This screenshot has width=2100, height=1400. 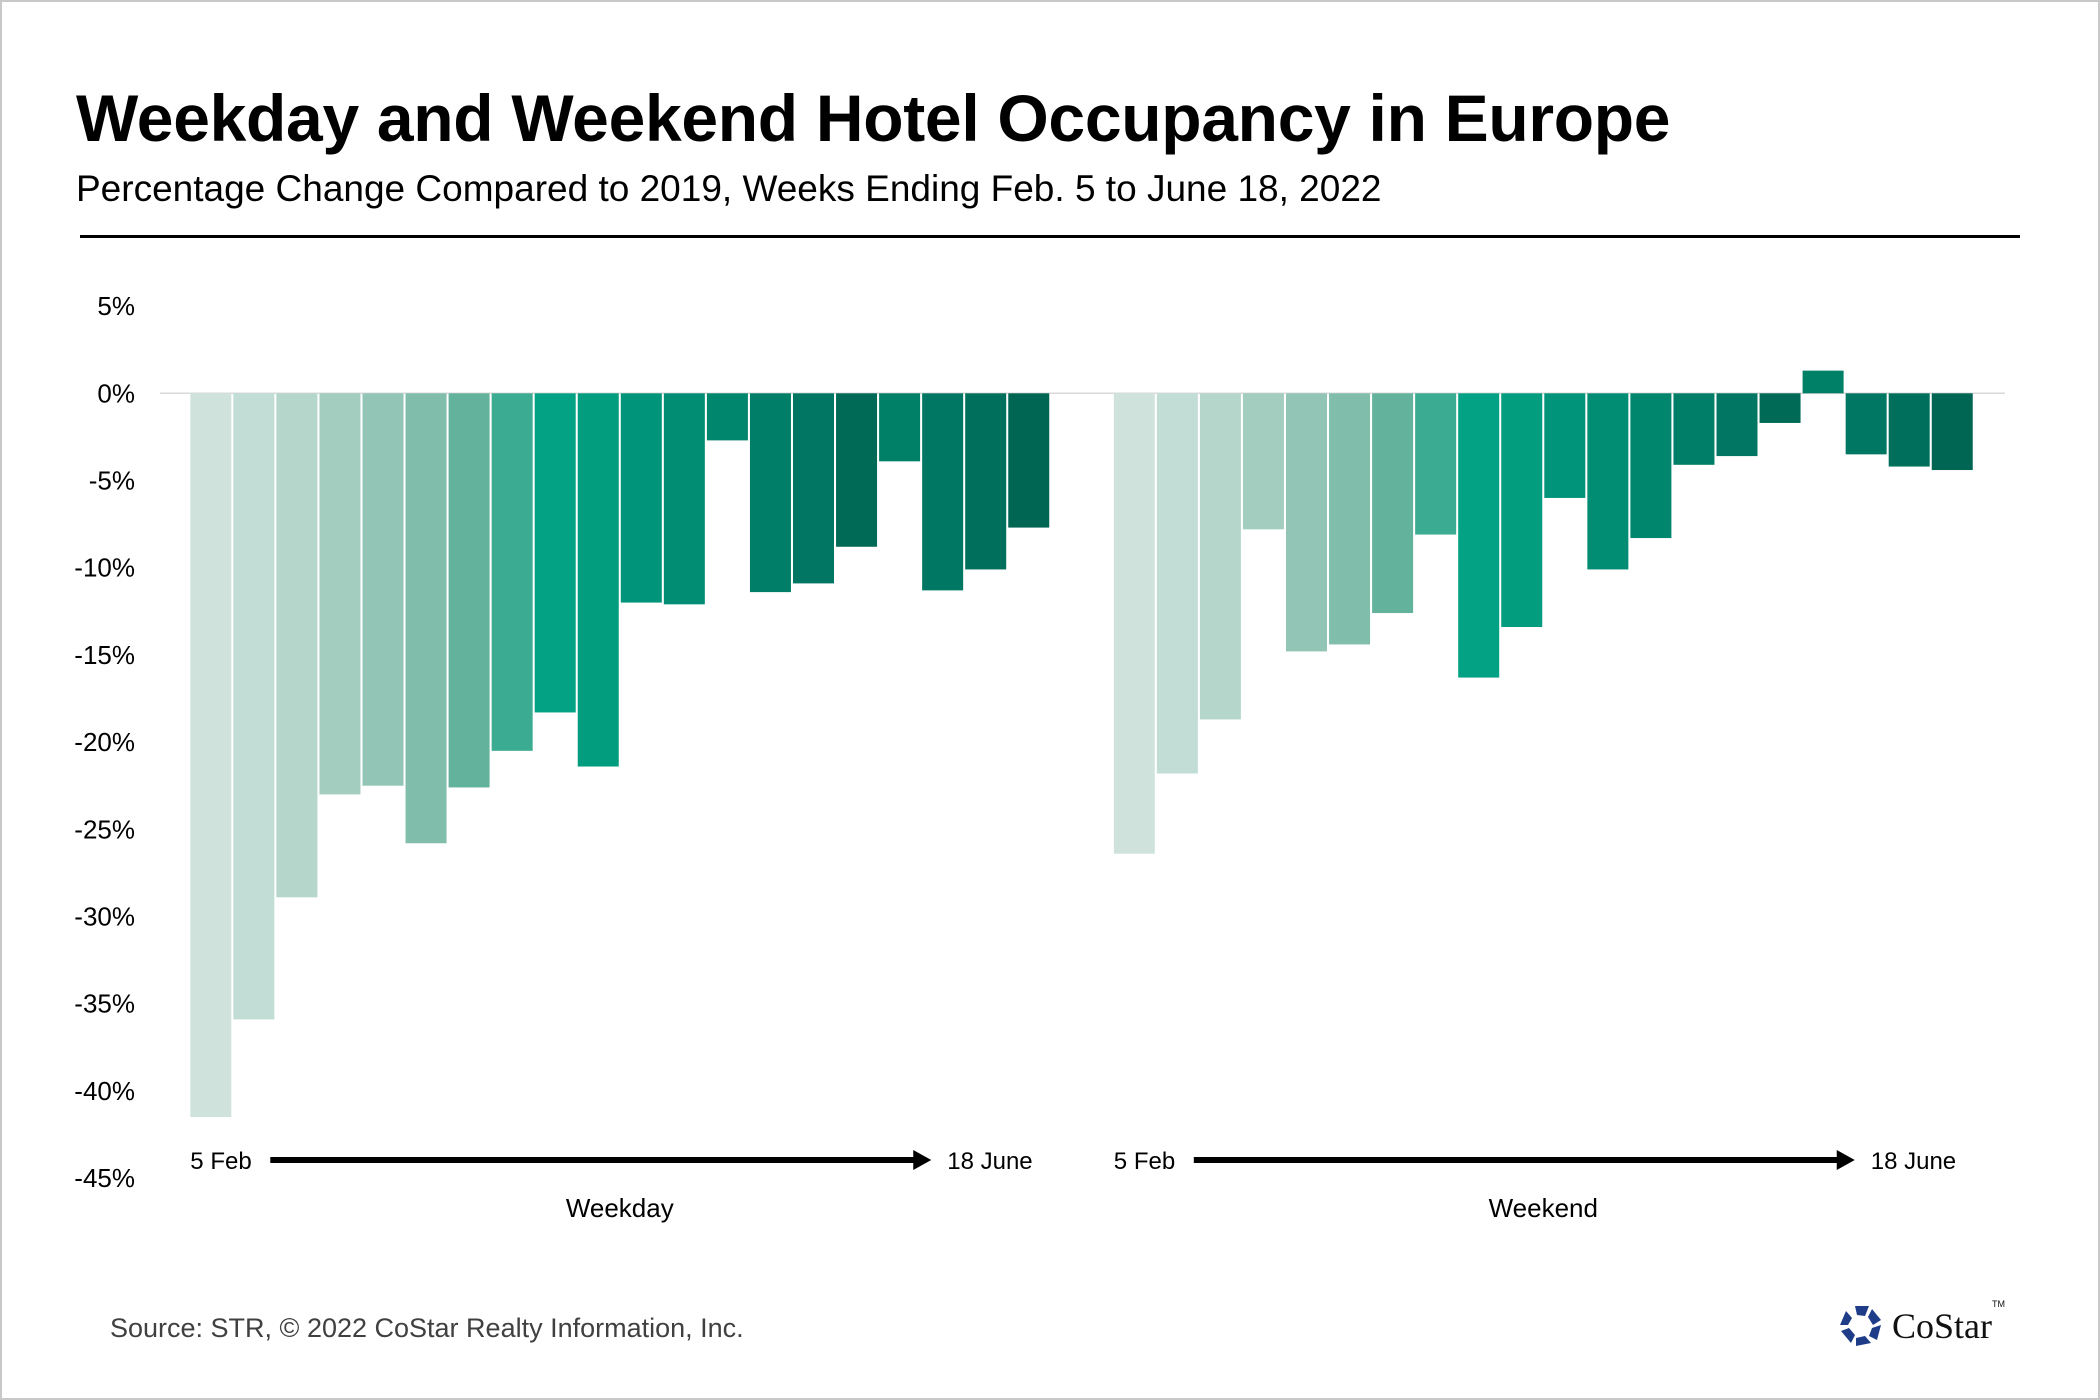 I want to click on y-tick-label: -15%, so click(x=104, y=655).